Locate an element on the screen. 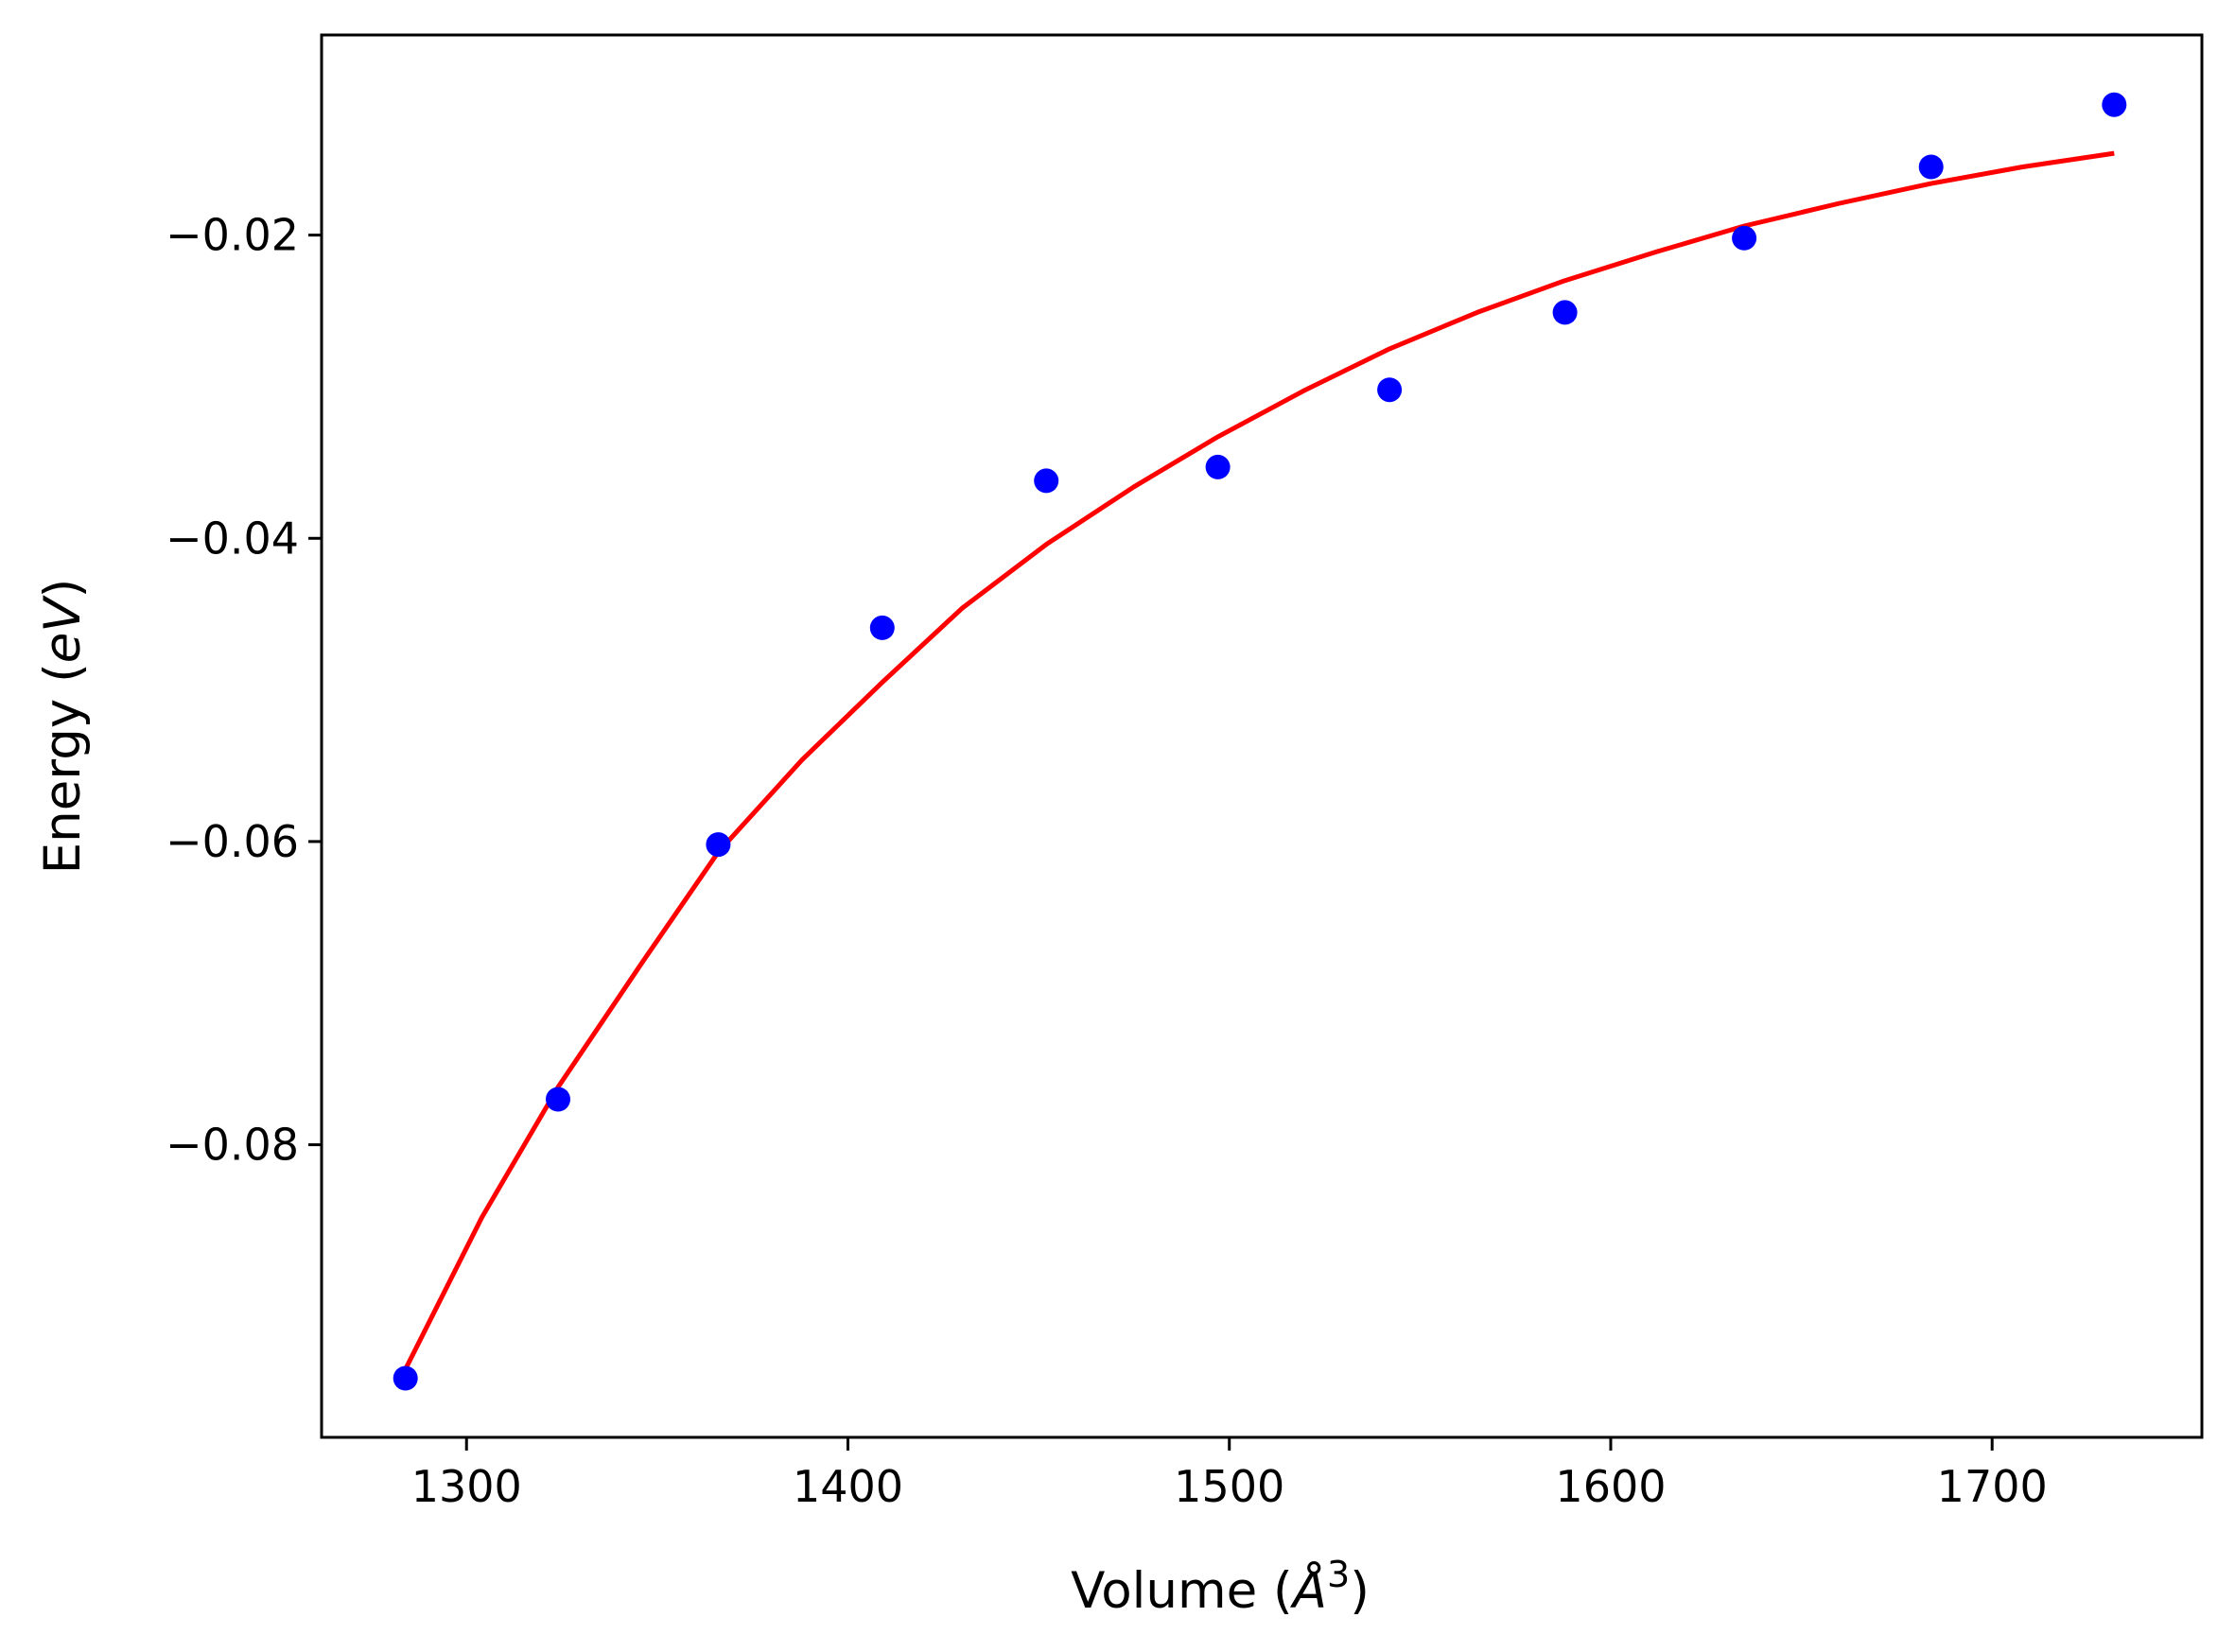 This screenshot has height=1652, width=2235. x-axis-ticks: 1300 1400 1500 1600 1700 is located at coordinates (1229, 1475).